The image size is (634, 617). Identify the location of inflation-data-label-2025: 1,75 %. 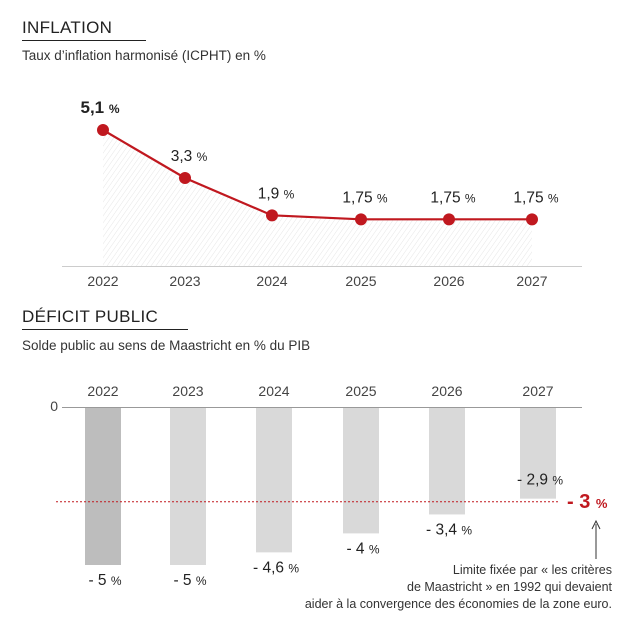
(364, 197).